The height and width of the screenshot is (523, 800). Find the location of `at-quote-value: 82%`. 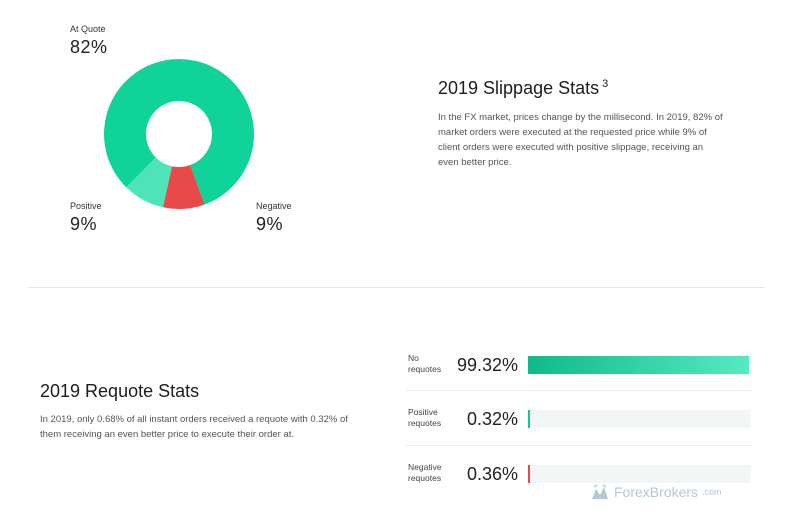

at-quote-value: 82% is located at coordinates (89, 47).